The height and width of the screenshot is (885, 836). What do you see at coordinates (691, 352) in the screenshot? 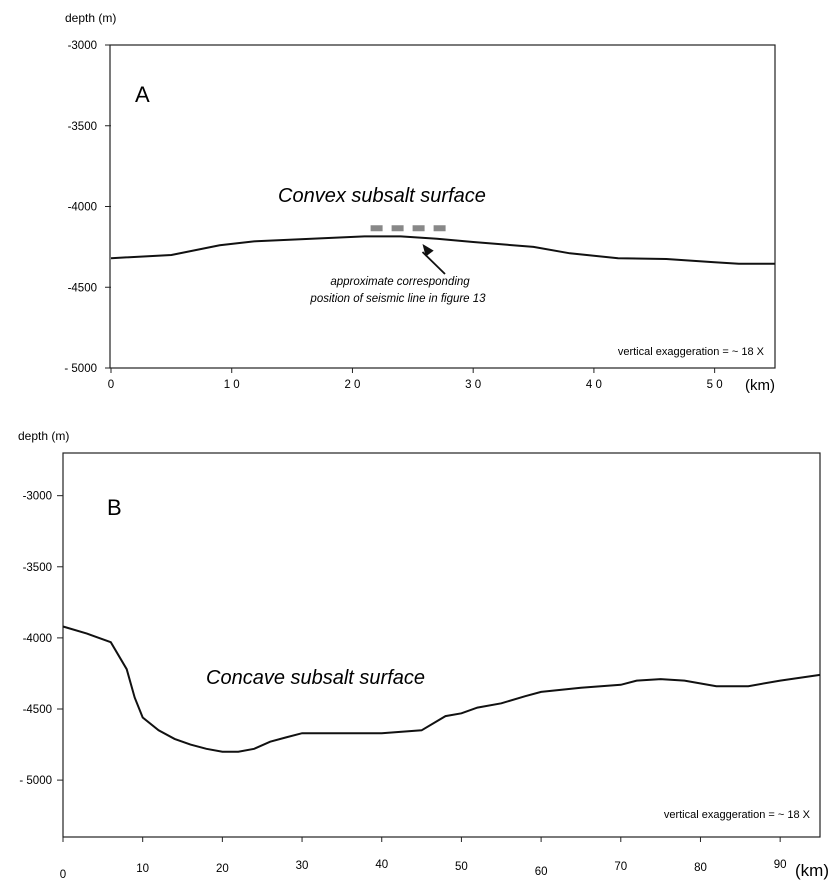
I see `panel-a-exaggeration-note: vertical exaggeration = ~ 18 X` at bounding box center [691, 352].